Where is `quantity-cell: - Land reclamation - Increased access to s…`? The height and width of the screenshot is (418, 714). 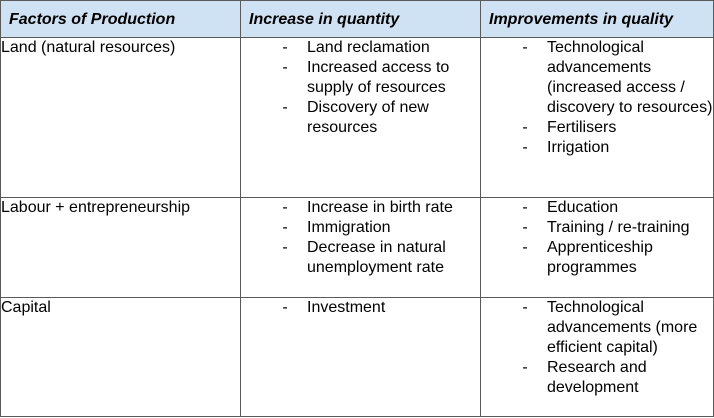
quantity-cell: - Land reclamation - Increased access to s… is located at coordinates (360, 117).